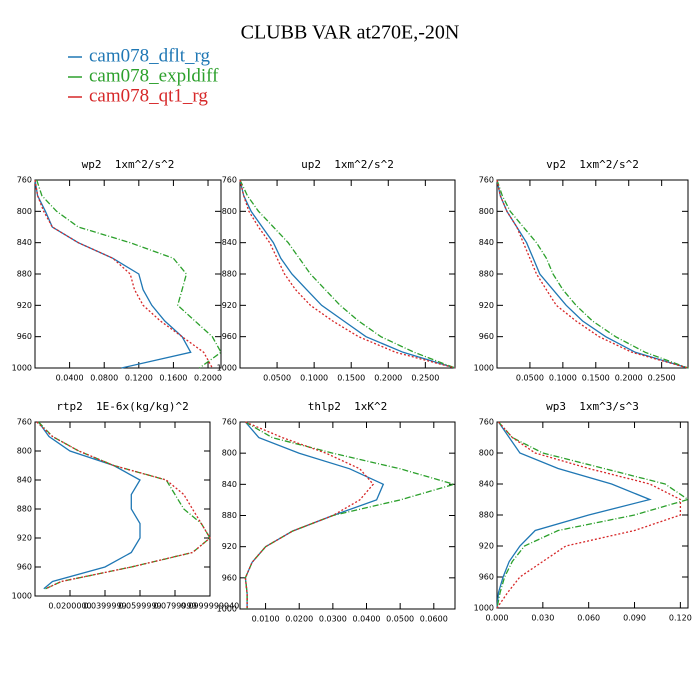  I want to click on x-tick-label: 0.090, so click(634, 618).